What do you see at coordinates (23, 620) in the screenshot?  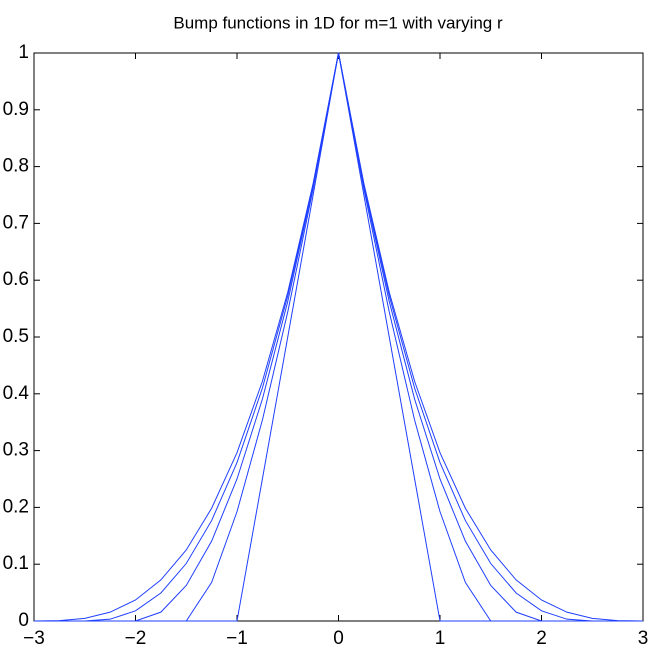 I see `y-tick-label: 0` at bounding box center [23, 620].